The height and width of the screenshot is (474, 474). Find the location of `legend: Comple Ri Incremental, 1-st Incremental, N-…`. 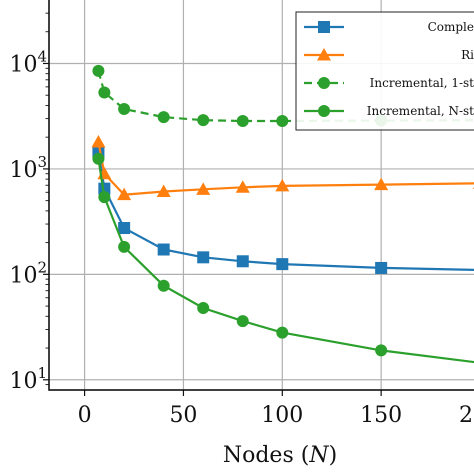

legend: Comple Ri Incremental, 1-st Incremental, N-… is located at coordinates (384, 71).